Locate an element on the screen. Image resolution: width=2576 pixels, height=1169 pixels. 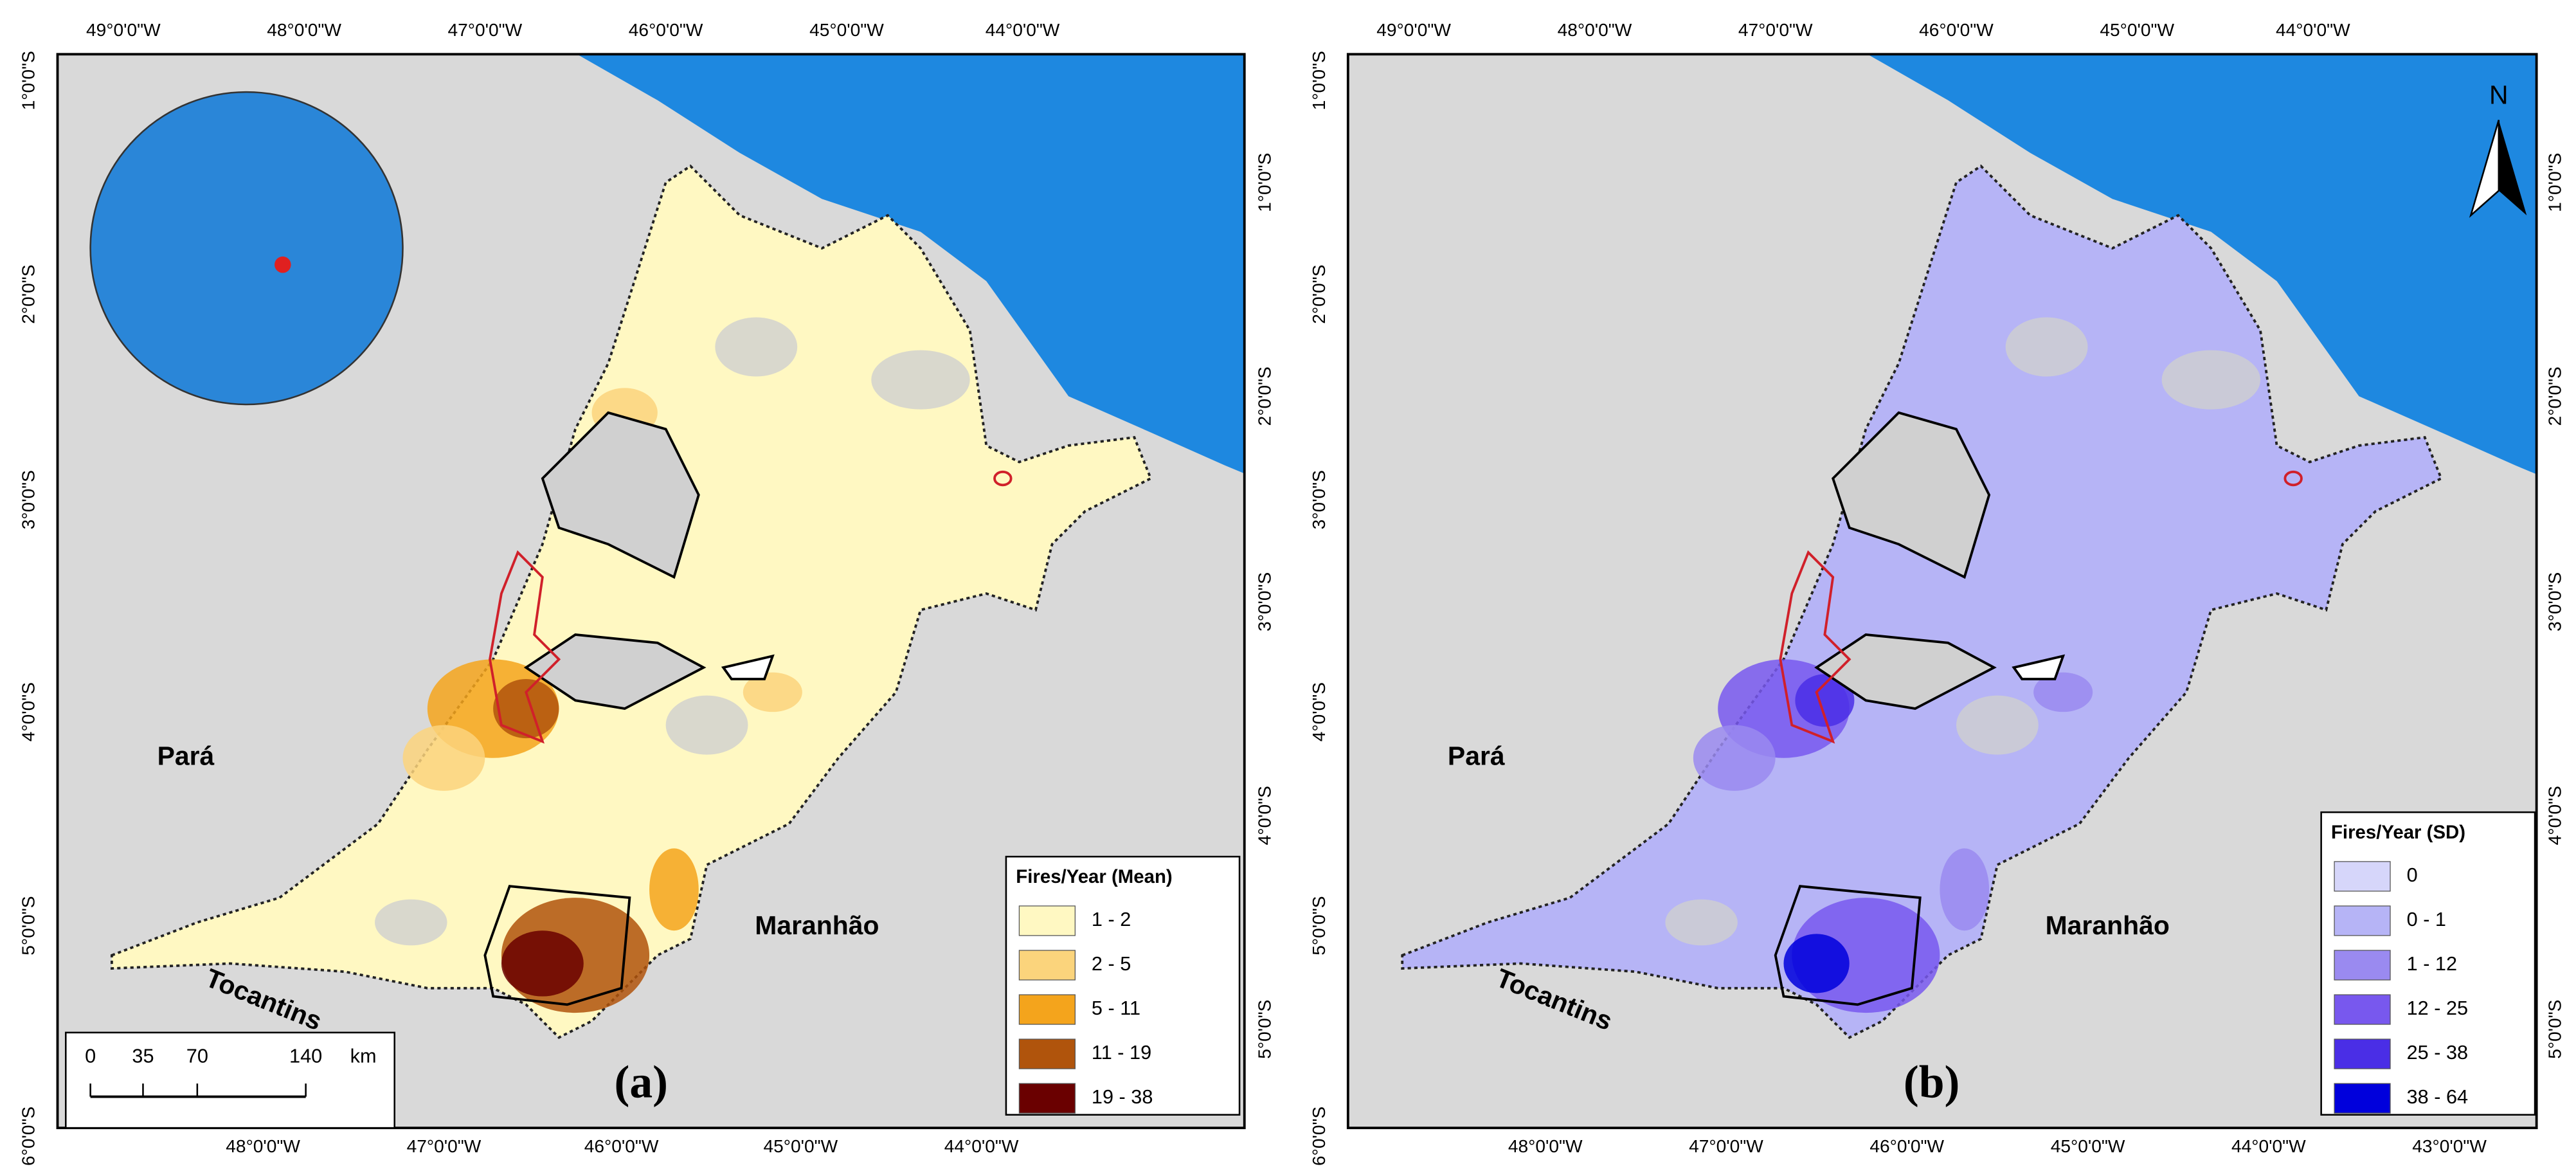
longitude-label: 43°0'0"W is located at coordinates (2449, 1146).